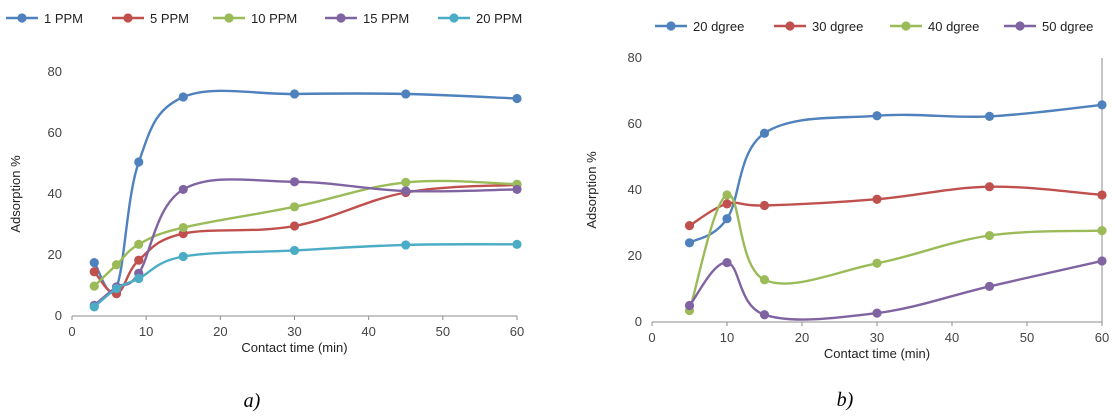 The height and width of the screenshot is (417, 1113). I want to click on legend-label-20-ppm: 20 PPM, so click(499, 18).